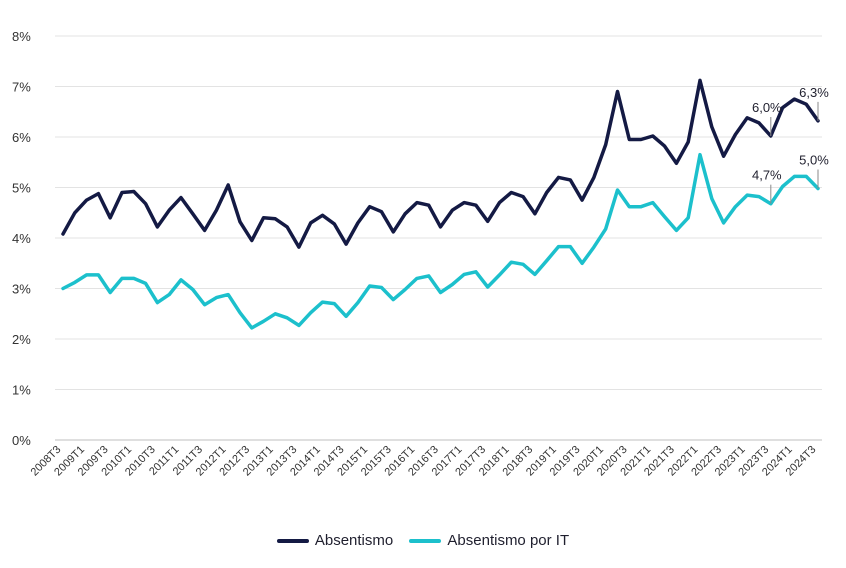  What do you see at coordinates (21, 137) in the screenshot?
I see `y-tick-label: 6%` at bounding box center [21, 137].